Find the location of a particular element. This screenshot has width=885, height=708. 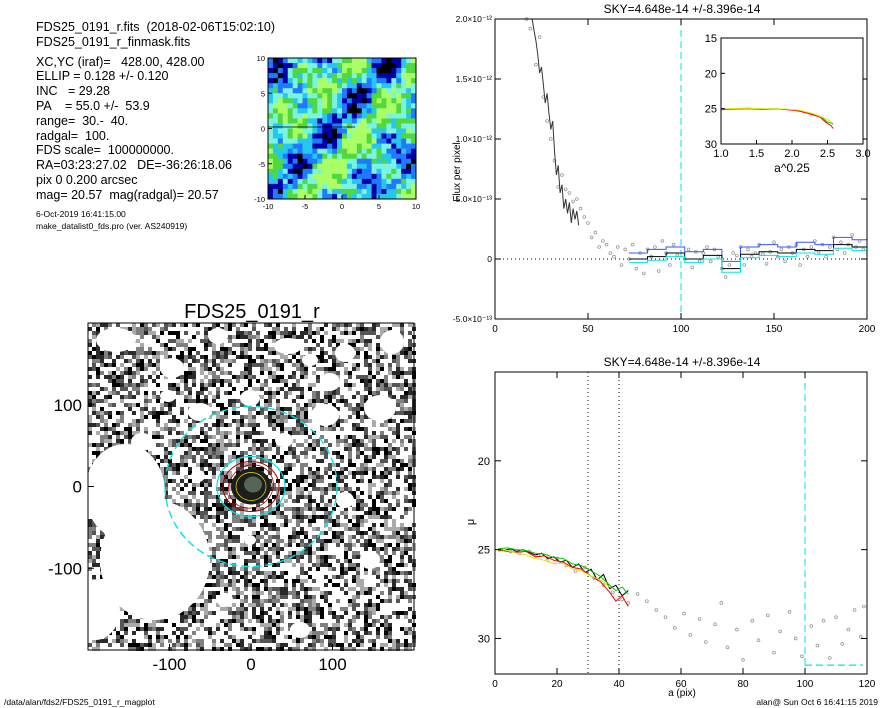

flux-profile-ylabel: Flux per pixel is located at coordinates (457, 171).